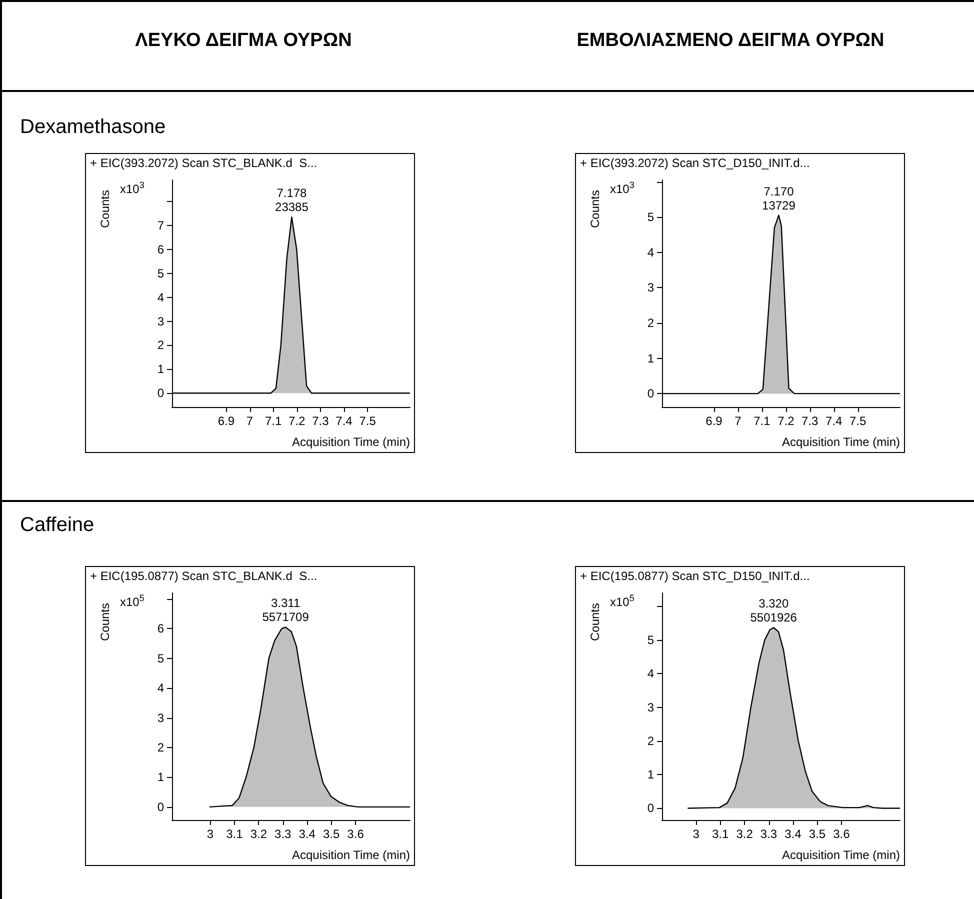  What do you see at coordinates (57, 525) in the screenshot?
I see `text: Caffeine` at bounding box center [57, 525].